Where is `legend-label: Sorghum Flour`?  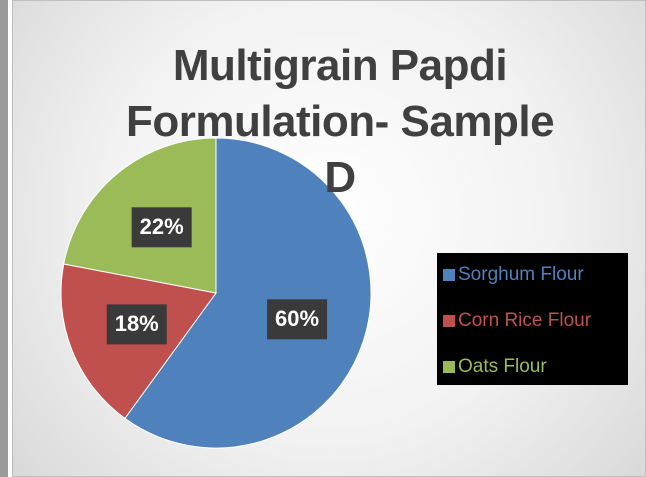 legend-label: Sorghum Flour is located at coordinates (521, 274).